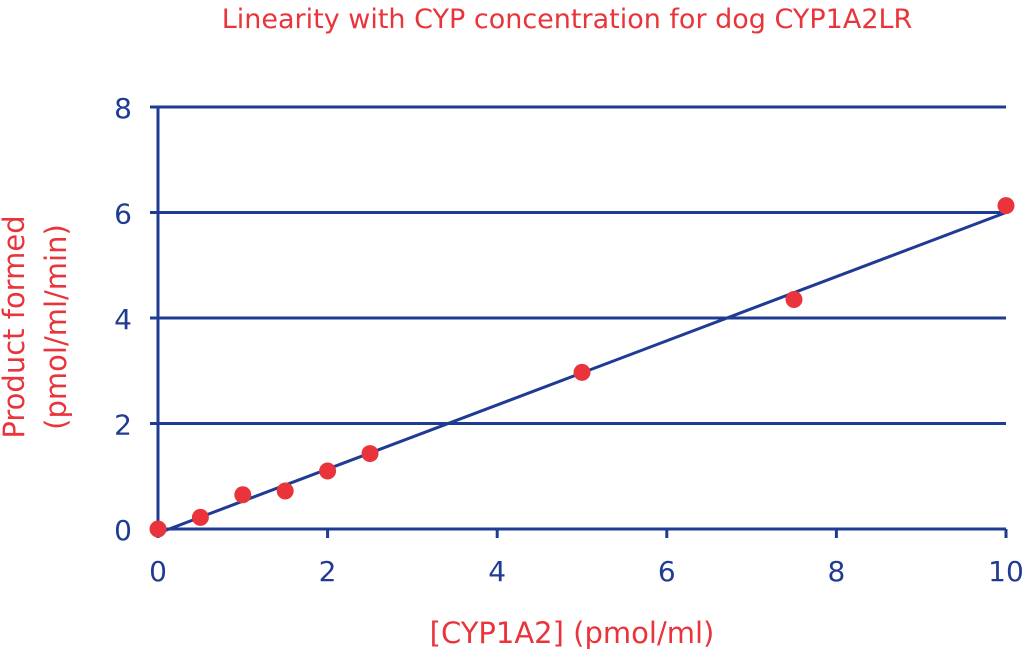 Image resolution: width=1024 pixels, height=654 pixels. Describe the element at coordinates (123, 530) in the screenshot. I see `y-tick-label-0: 0` at that location.